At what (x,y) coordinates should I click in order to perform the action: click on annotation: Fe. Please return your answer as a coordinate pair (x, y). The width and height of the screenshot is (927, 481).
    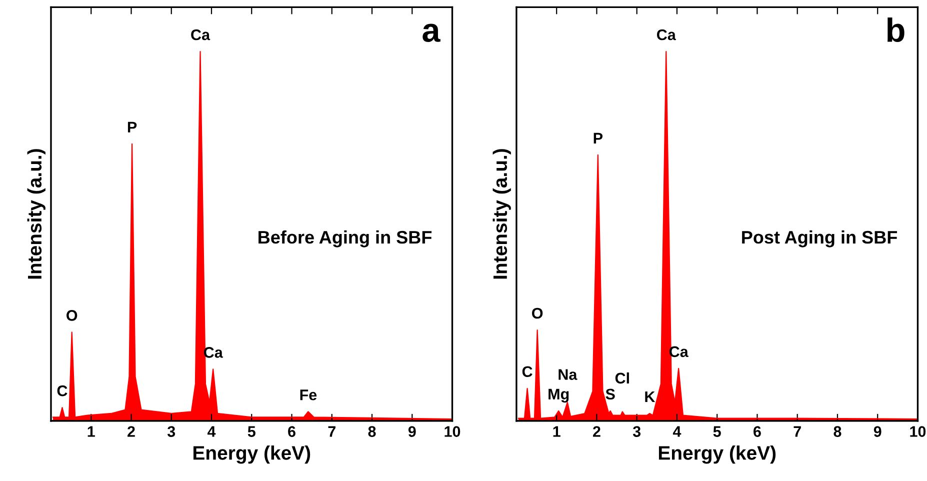
    Looking at the image, I should click on (308, 395).